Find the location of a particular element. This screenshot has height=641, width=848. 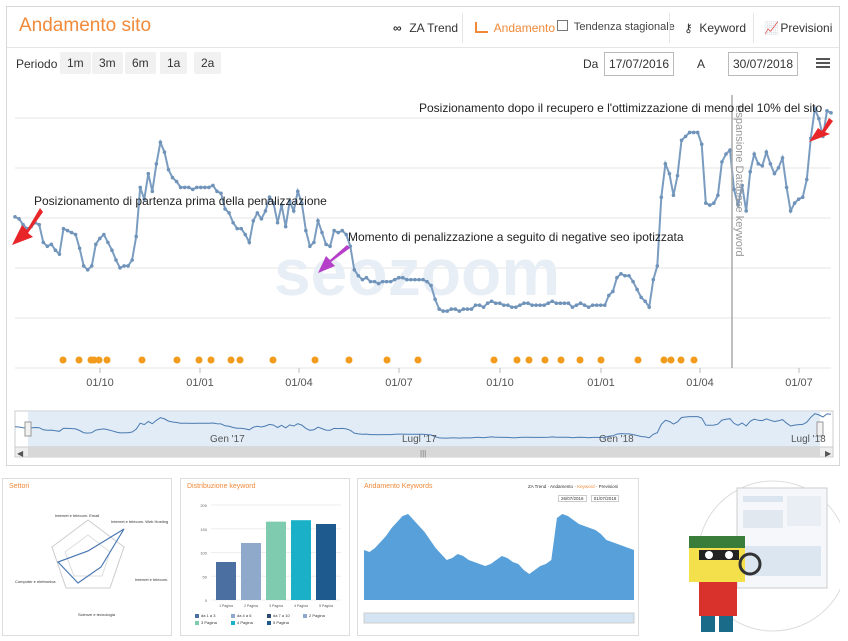

scroll-right-icon: ▶ is located at coordinates (828, 453).